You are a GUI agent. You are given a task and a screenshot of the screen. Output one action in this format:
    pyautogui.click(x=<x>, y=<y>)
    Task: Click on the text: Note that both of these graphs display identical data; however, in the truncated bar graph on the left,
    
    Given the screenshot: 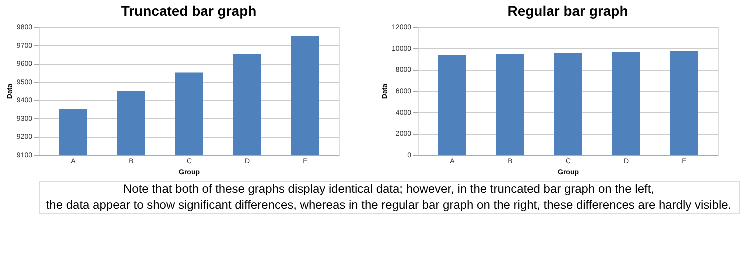 What is the action you would take?
    pyautogui.click(x=389, y=189)
    